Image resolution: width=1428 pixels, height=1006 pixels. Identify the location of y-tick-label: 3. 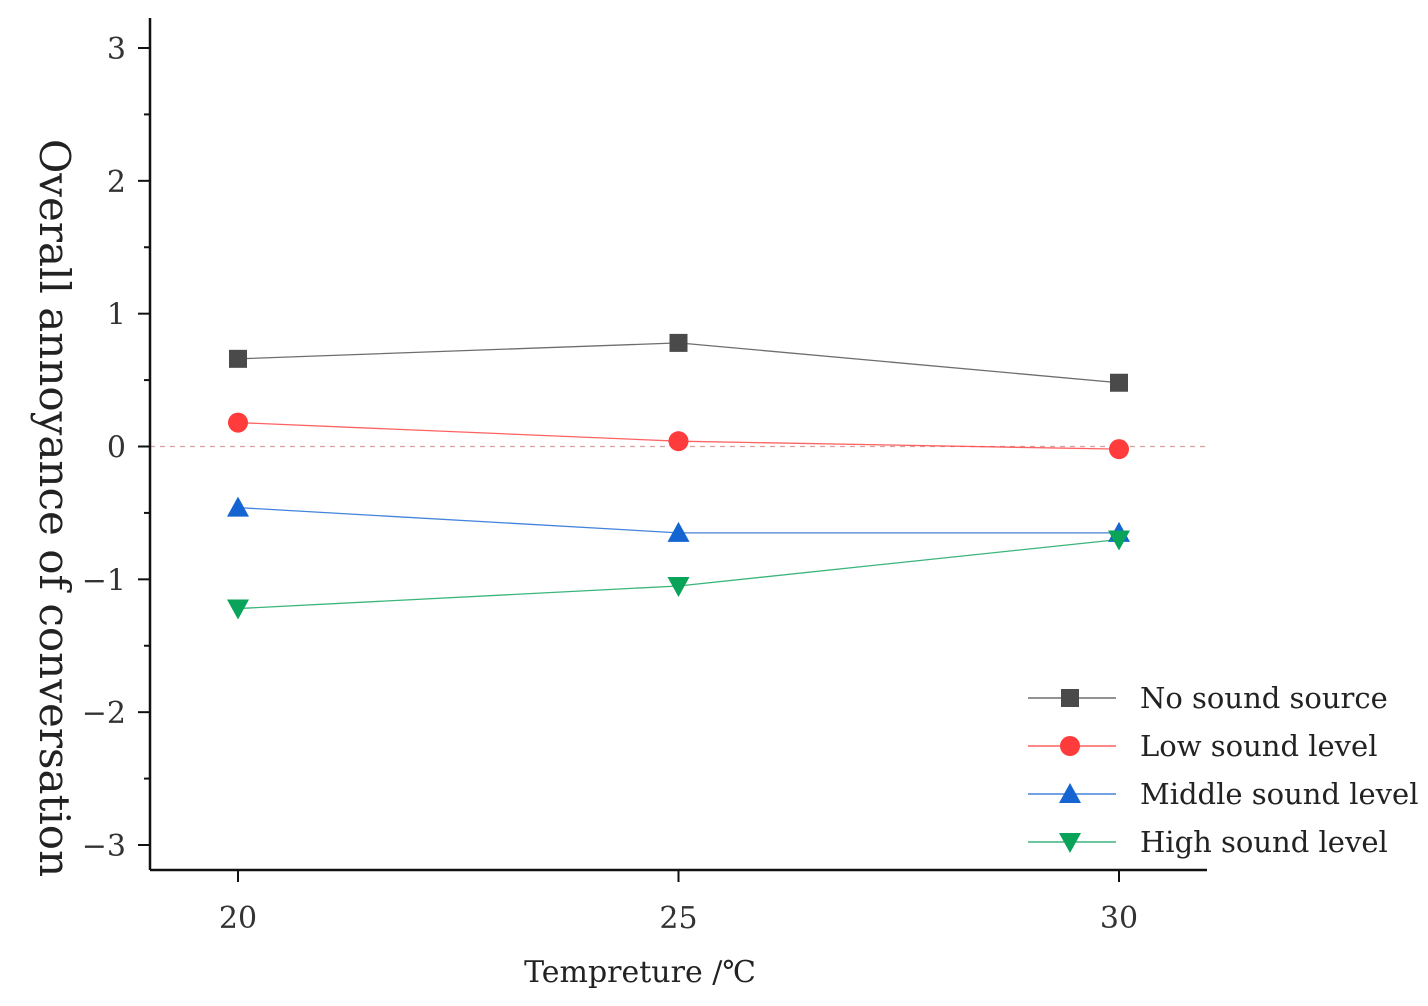
(116, 49).